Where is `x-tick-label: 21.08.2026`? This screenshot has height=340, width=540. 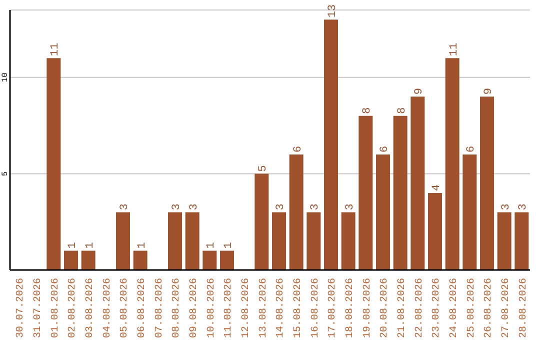 x-tick-label: 21.08.2026 is located at coordinates (402, 308).